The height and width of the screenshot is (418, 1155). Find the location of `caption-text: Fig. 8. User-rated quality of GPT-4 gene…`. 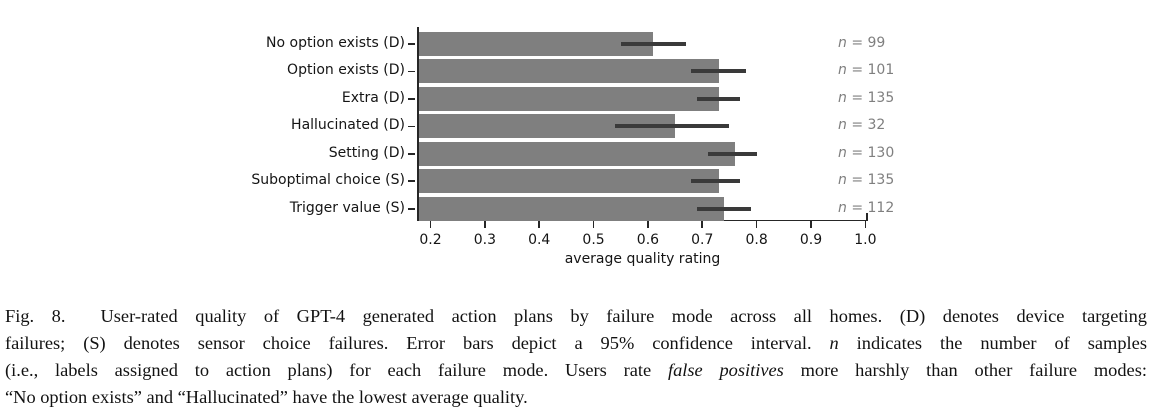

caption-text: Fig. 8. User-rated quality of GPT-4 gene… is located at coordinates (576, 316).